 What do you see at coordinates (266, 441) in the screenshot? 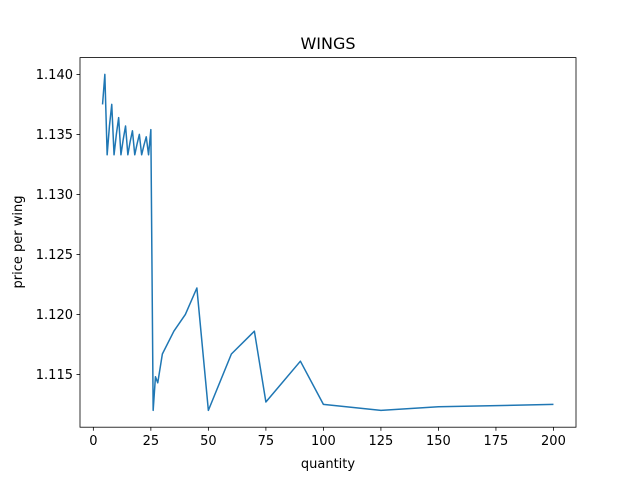
I see `x-tick-label: 75` at bounding box center [266, 441].